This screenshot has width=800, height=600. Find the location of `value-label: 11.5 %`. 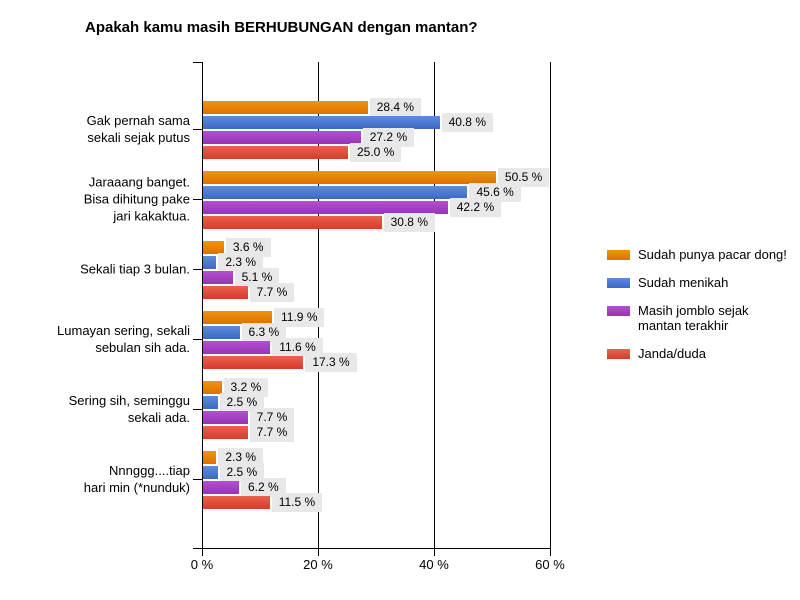

value-label: 11.5 % is located at coordinates (297, 502).